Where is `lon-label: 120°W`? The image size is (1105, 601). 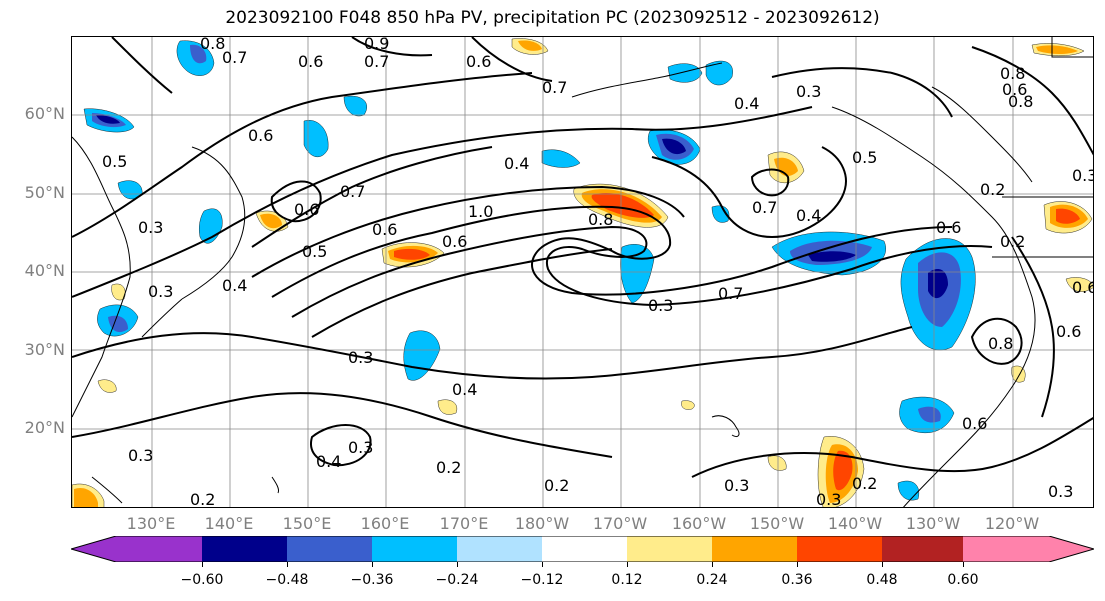
lon-label: 120°W is located at coordinates (1012, 523).